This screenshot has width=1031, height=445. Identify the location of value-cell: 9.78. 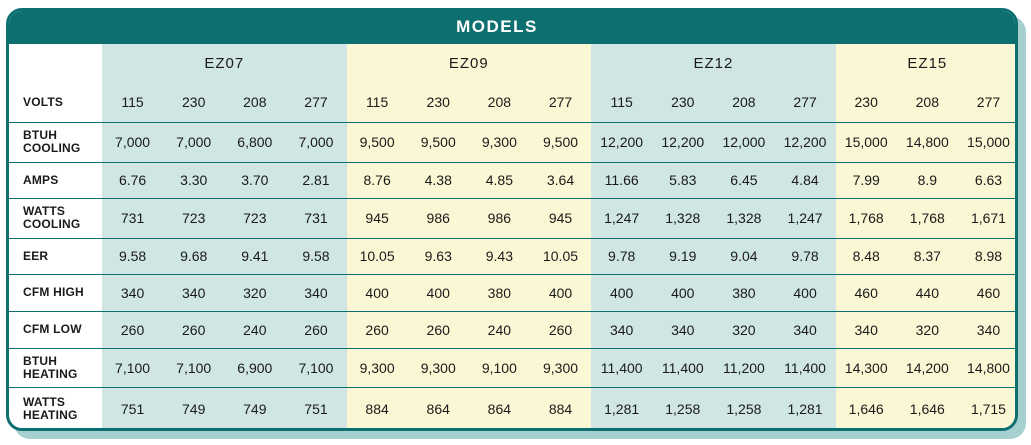
(805, 256).